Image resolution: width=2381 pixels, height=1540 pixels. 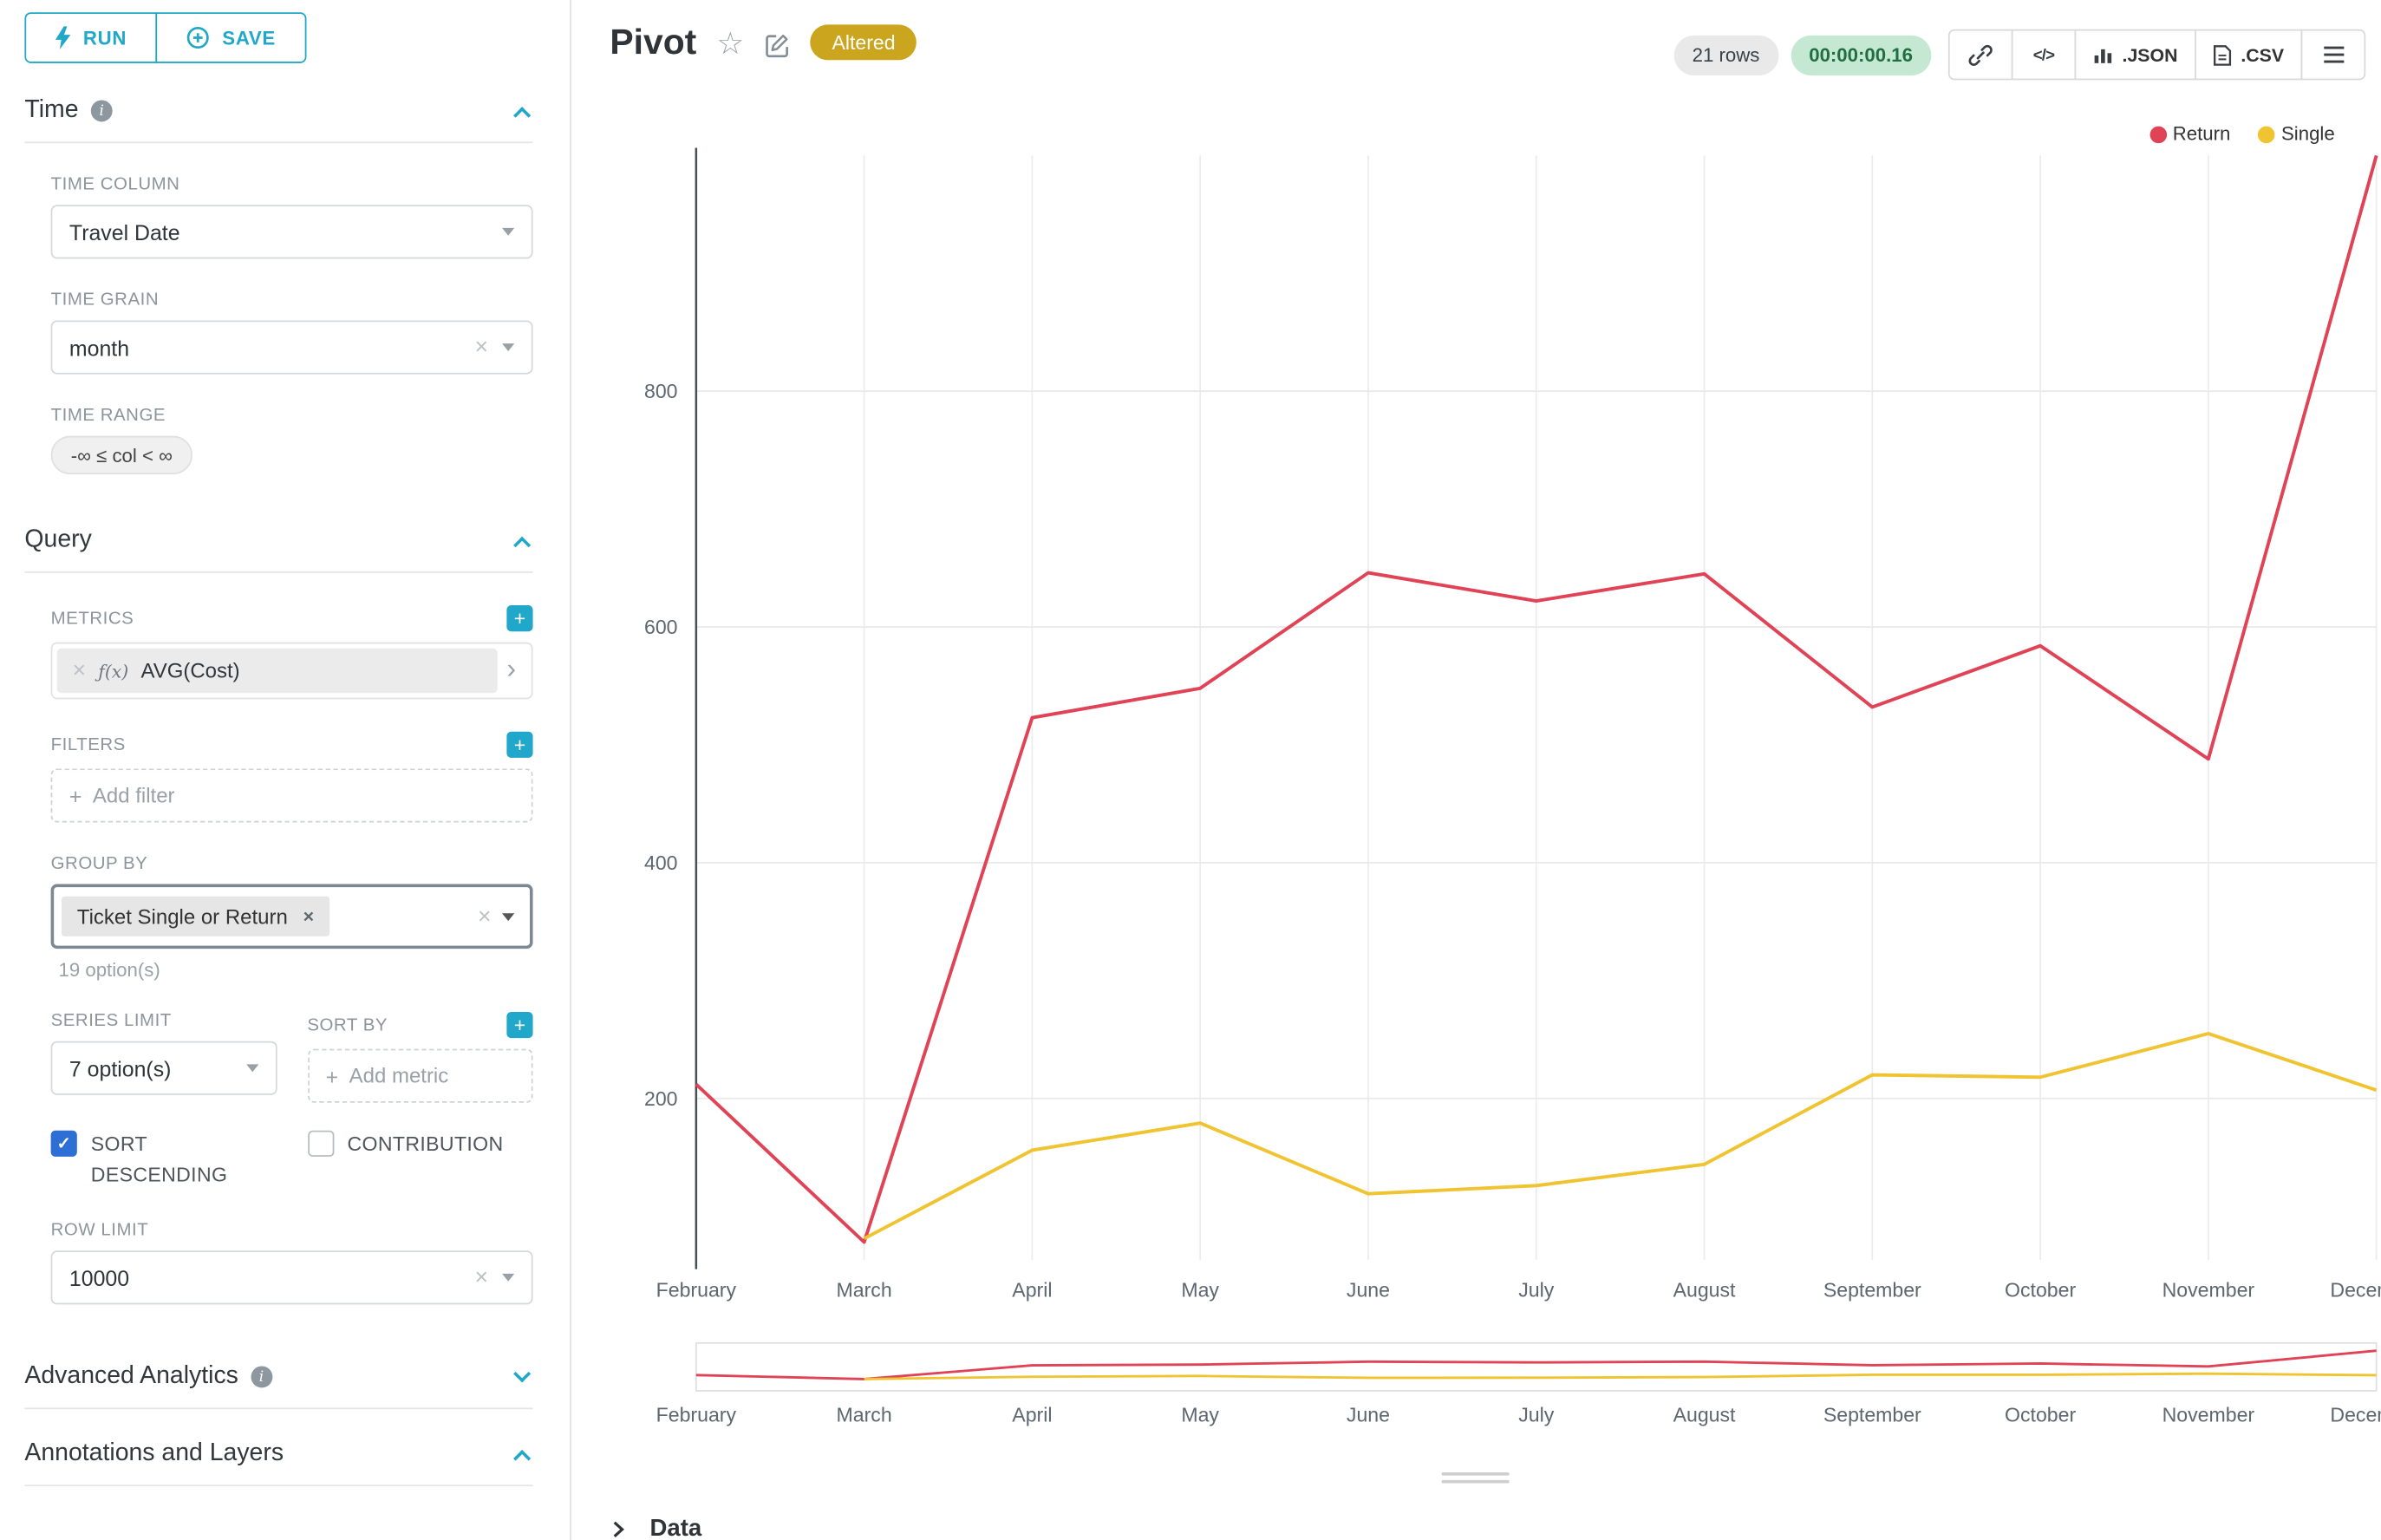 What do you see at coordinates (2297, 134) in the screenshot?
I see `legend-item-single: Single` at bounding box center [2297, 134].